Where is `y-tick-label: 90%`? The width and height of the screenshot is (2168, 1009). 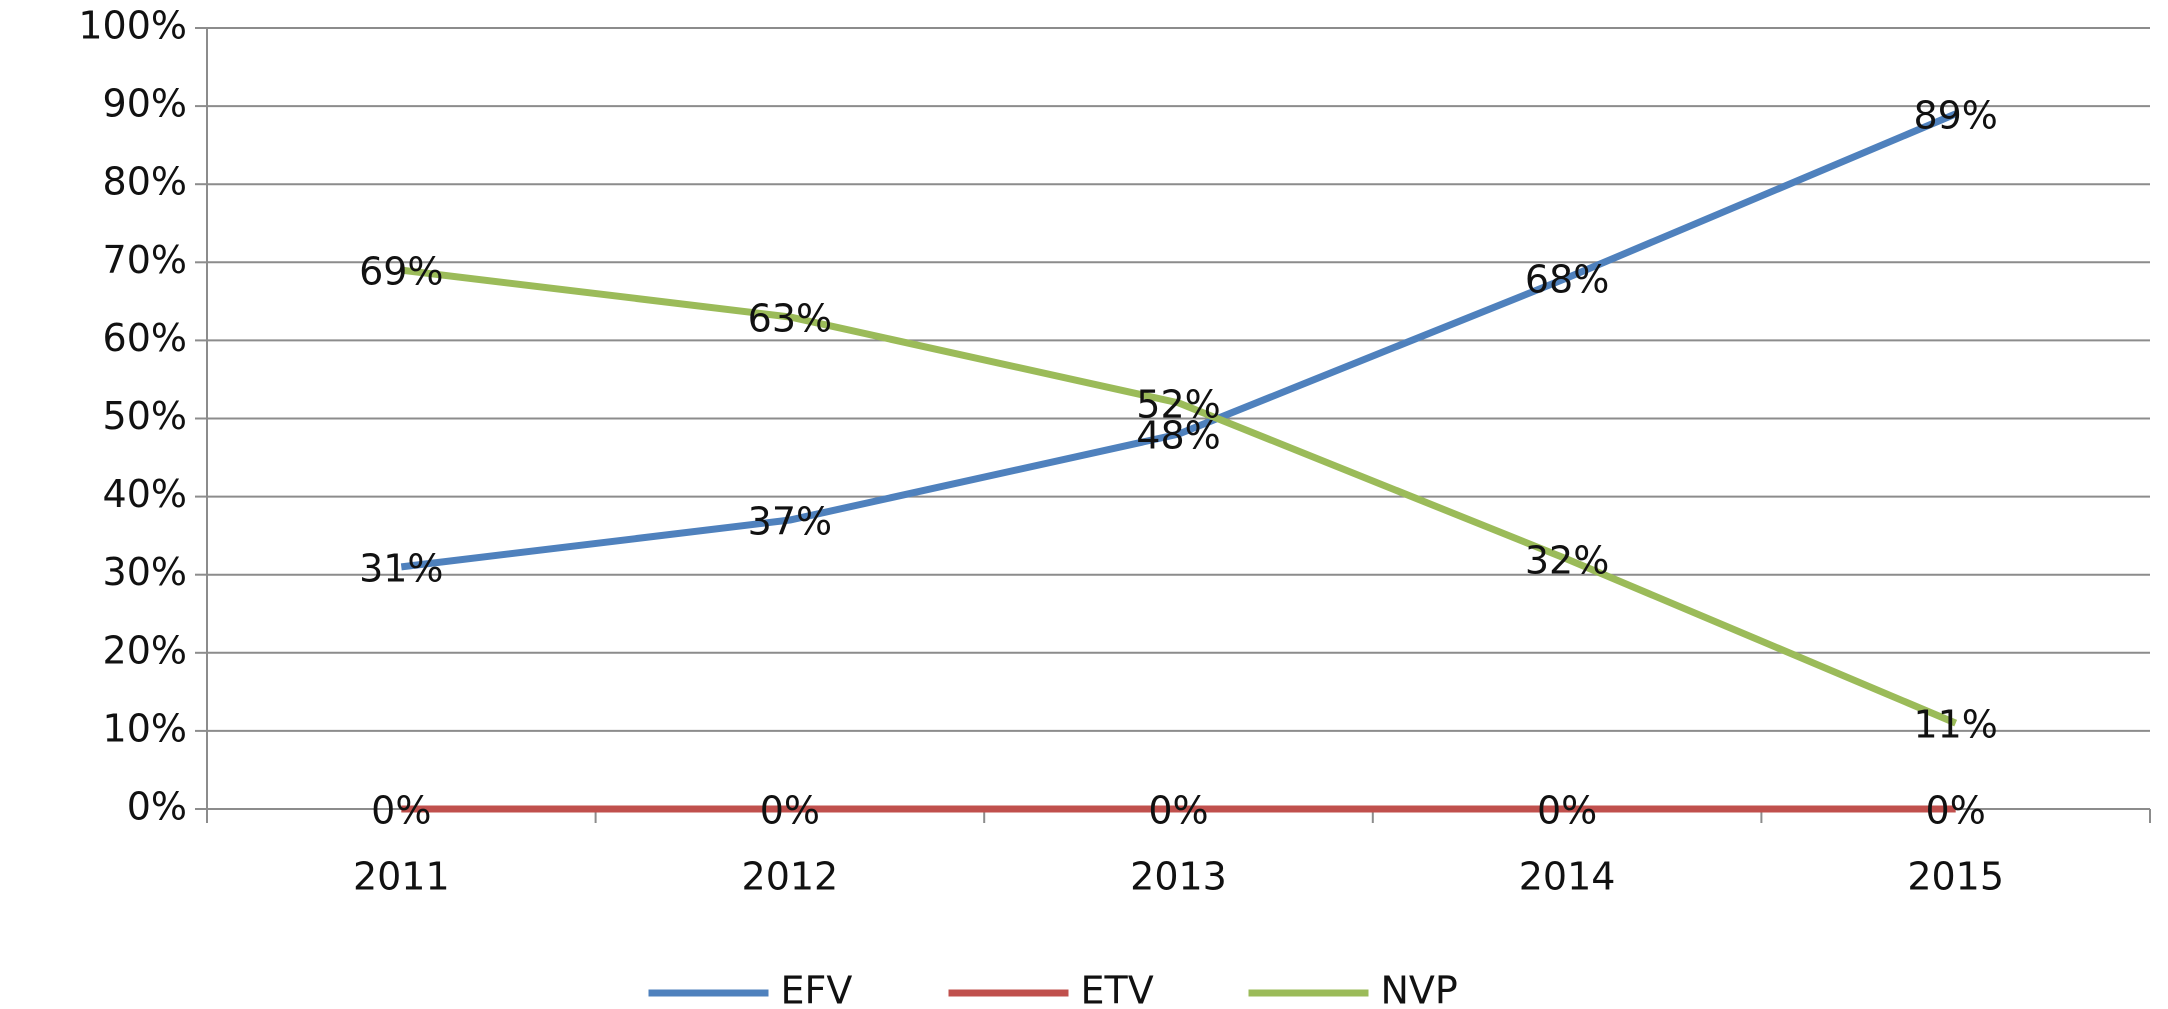
y-tick-label: 90% is located at coordinates (145, 104).